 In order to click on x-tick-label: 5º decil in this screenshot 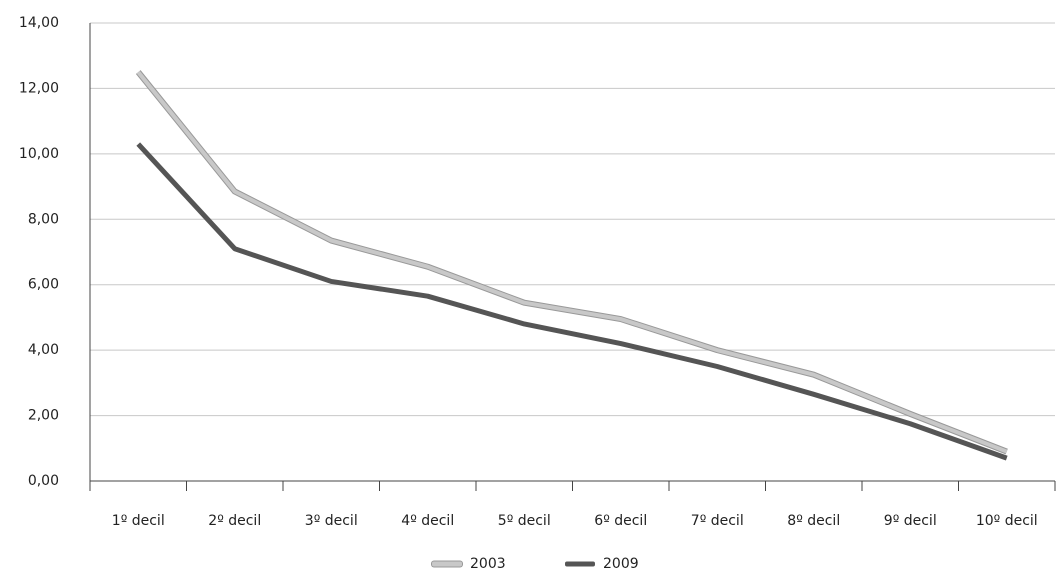, I will do `click(524, 521)`.